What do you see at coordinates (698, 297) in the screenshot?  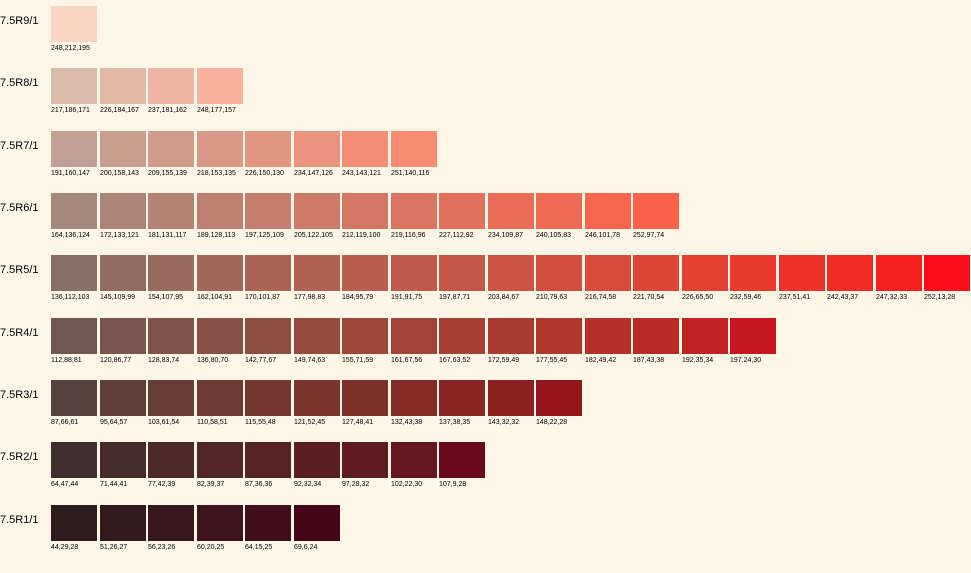 I see `rgb-value-label: 226,65,50` at bounding box center [698, 297].